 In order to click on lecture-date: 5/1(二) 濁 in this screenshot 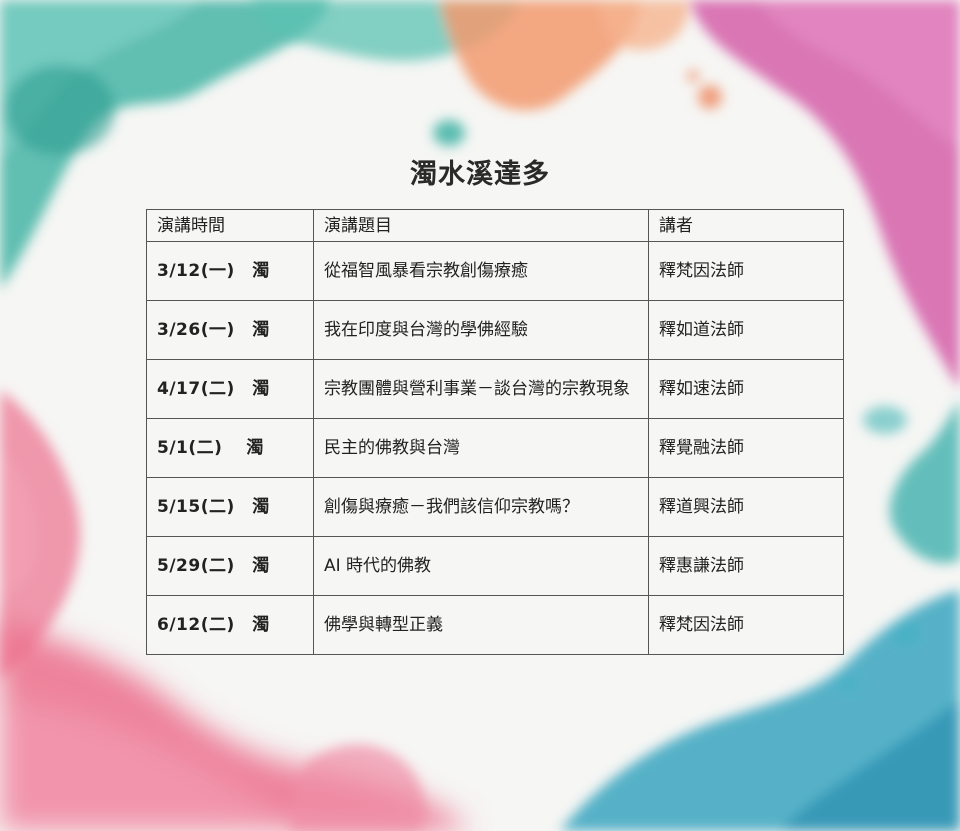, I will do `click(230, 448)`.